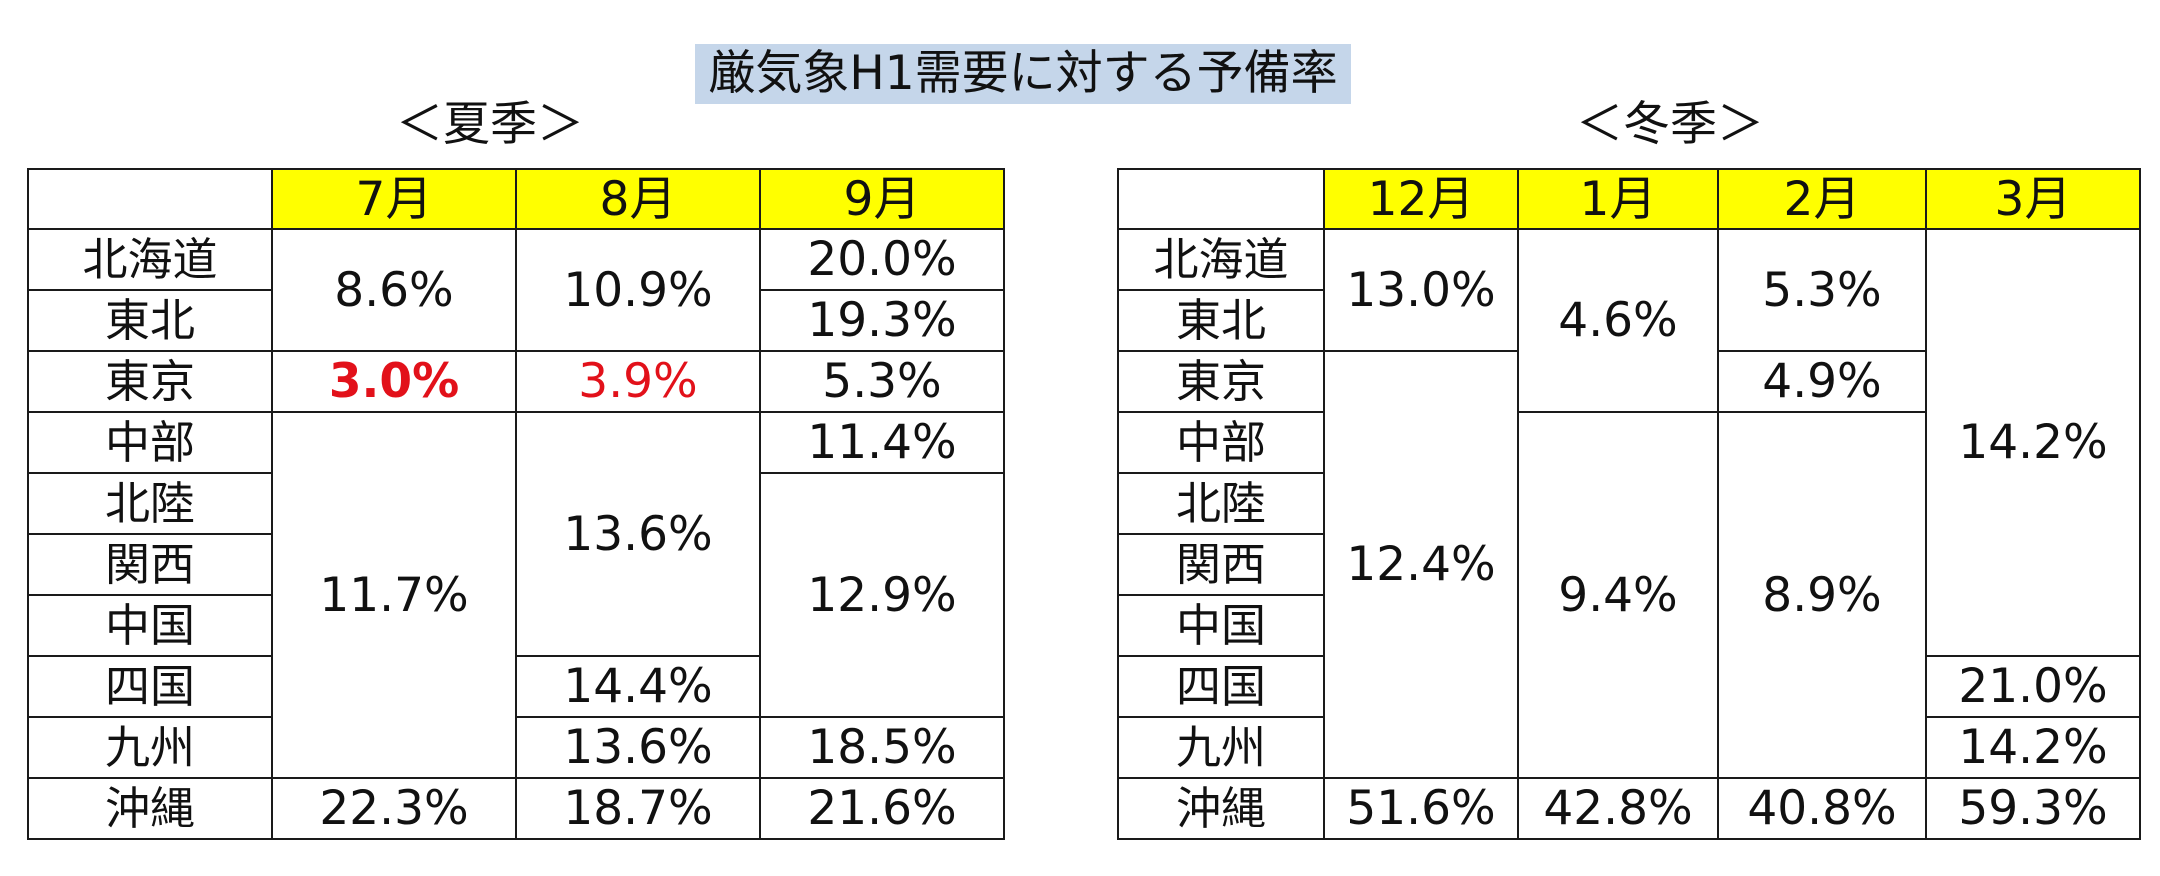  I want to click on value-cell: 40.8%, so click(1822, 808).